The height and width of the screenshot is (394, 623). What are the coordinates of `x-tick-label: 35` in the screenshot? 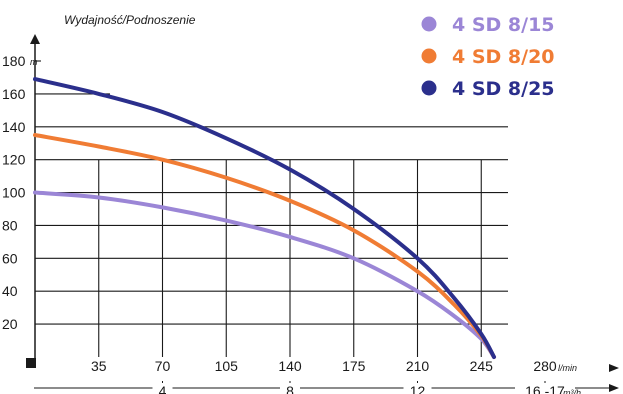 It's located at (99, 366).